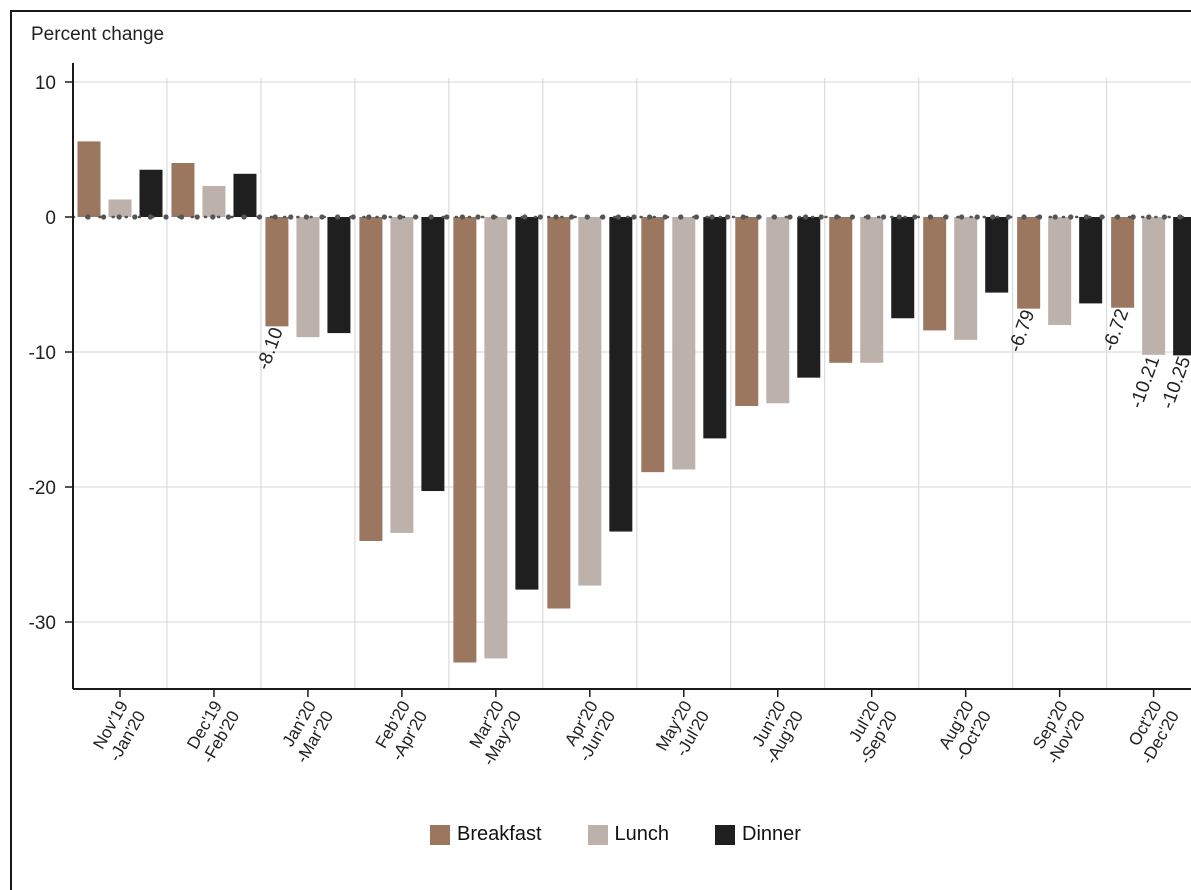 This screenshot has width=1191, height=890. Describe the element at coordinates (1022, 331) in the screenshot. I see `data-label: -6.79` at that location.